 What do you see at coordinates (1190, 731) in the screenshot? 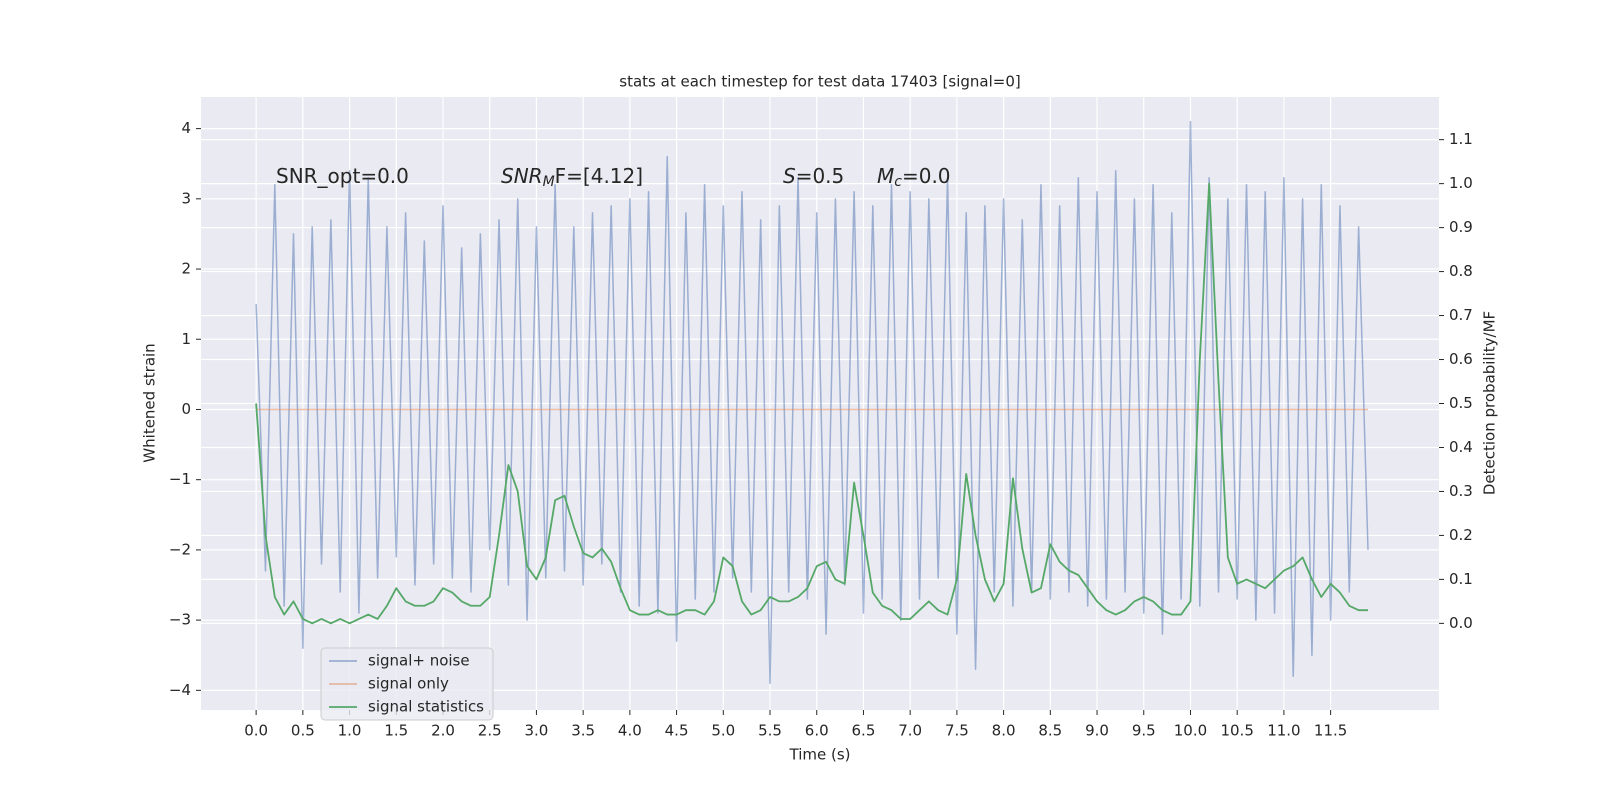
I see `x-tick-label: 10.0` at bounding box center [1190, 731].